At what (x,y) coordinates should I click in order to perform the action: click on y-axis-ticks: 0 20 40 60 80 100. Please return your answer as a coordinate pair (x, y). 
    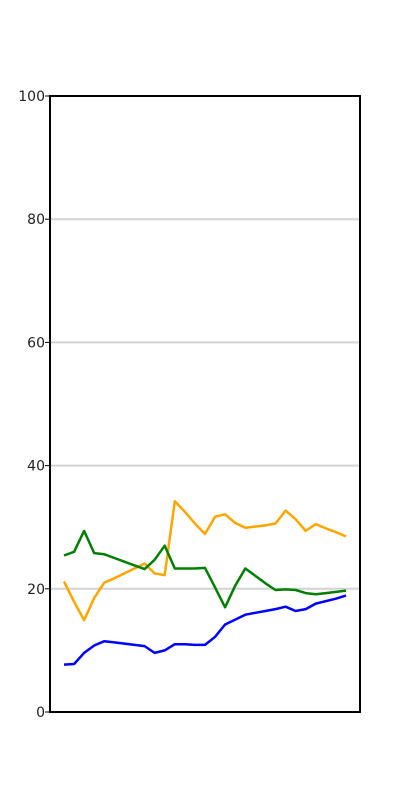
    Looking at the image, I should click on (34, 405).